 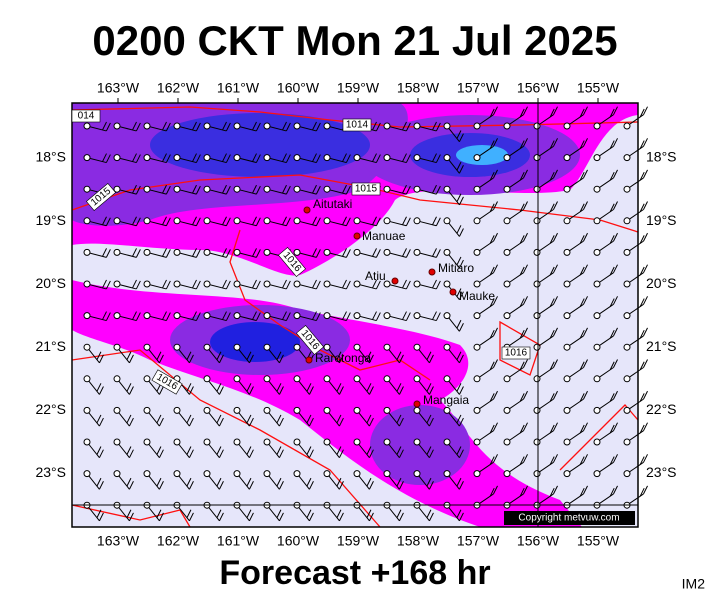 What do you see at coordinates (661, 283) in the screenshot?
I see `lat-label: 20°S` at bounding box center [661, 283].